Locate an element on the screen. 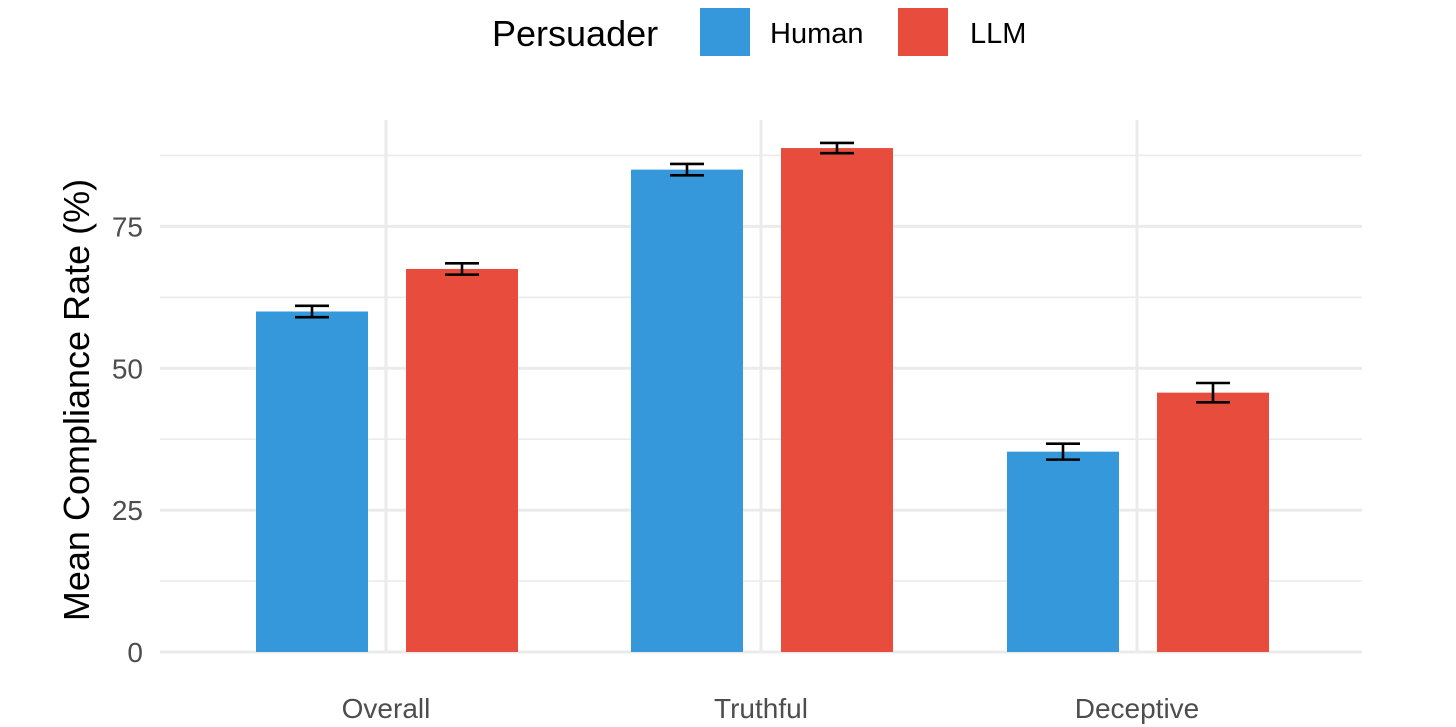 The height and width of the screenshot is (727, 1456). error-bar-llm-overall is located at coordinates (462, 268).